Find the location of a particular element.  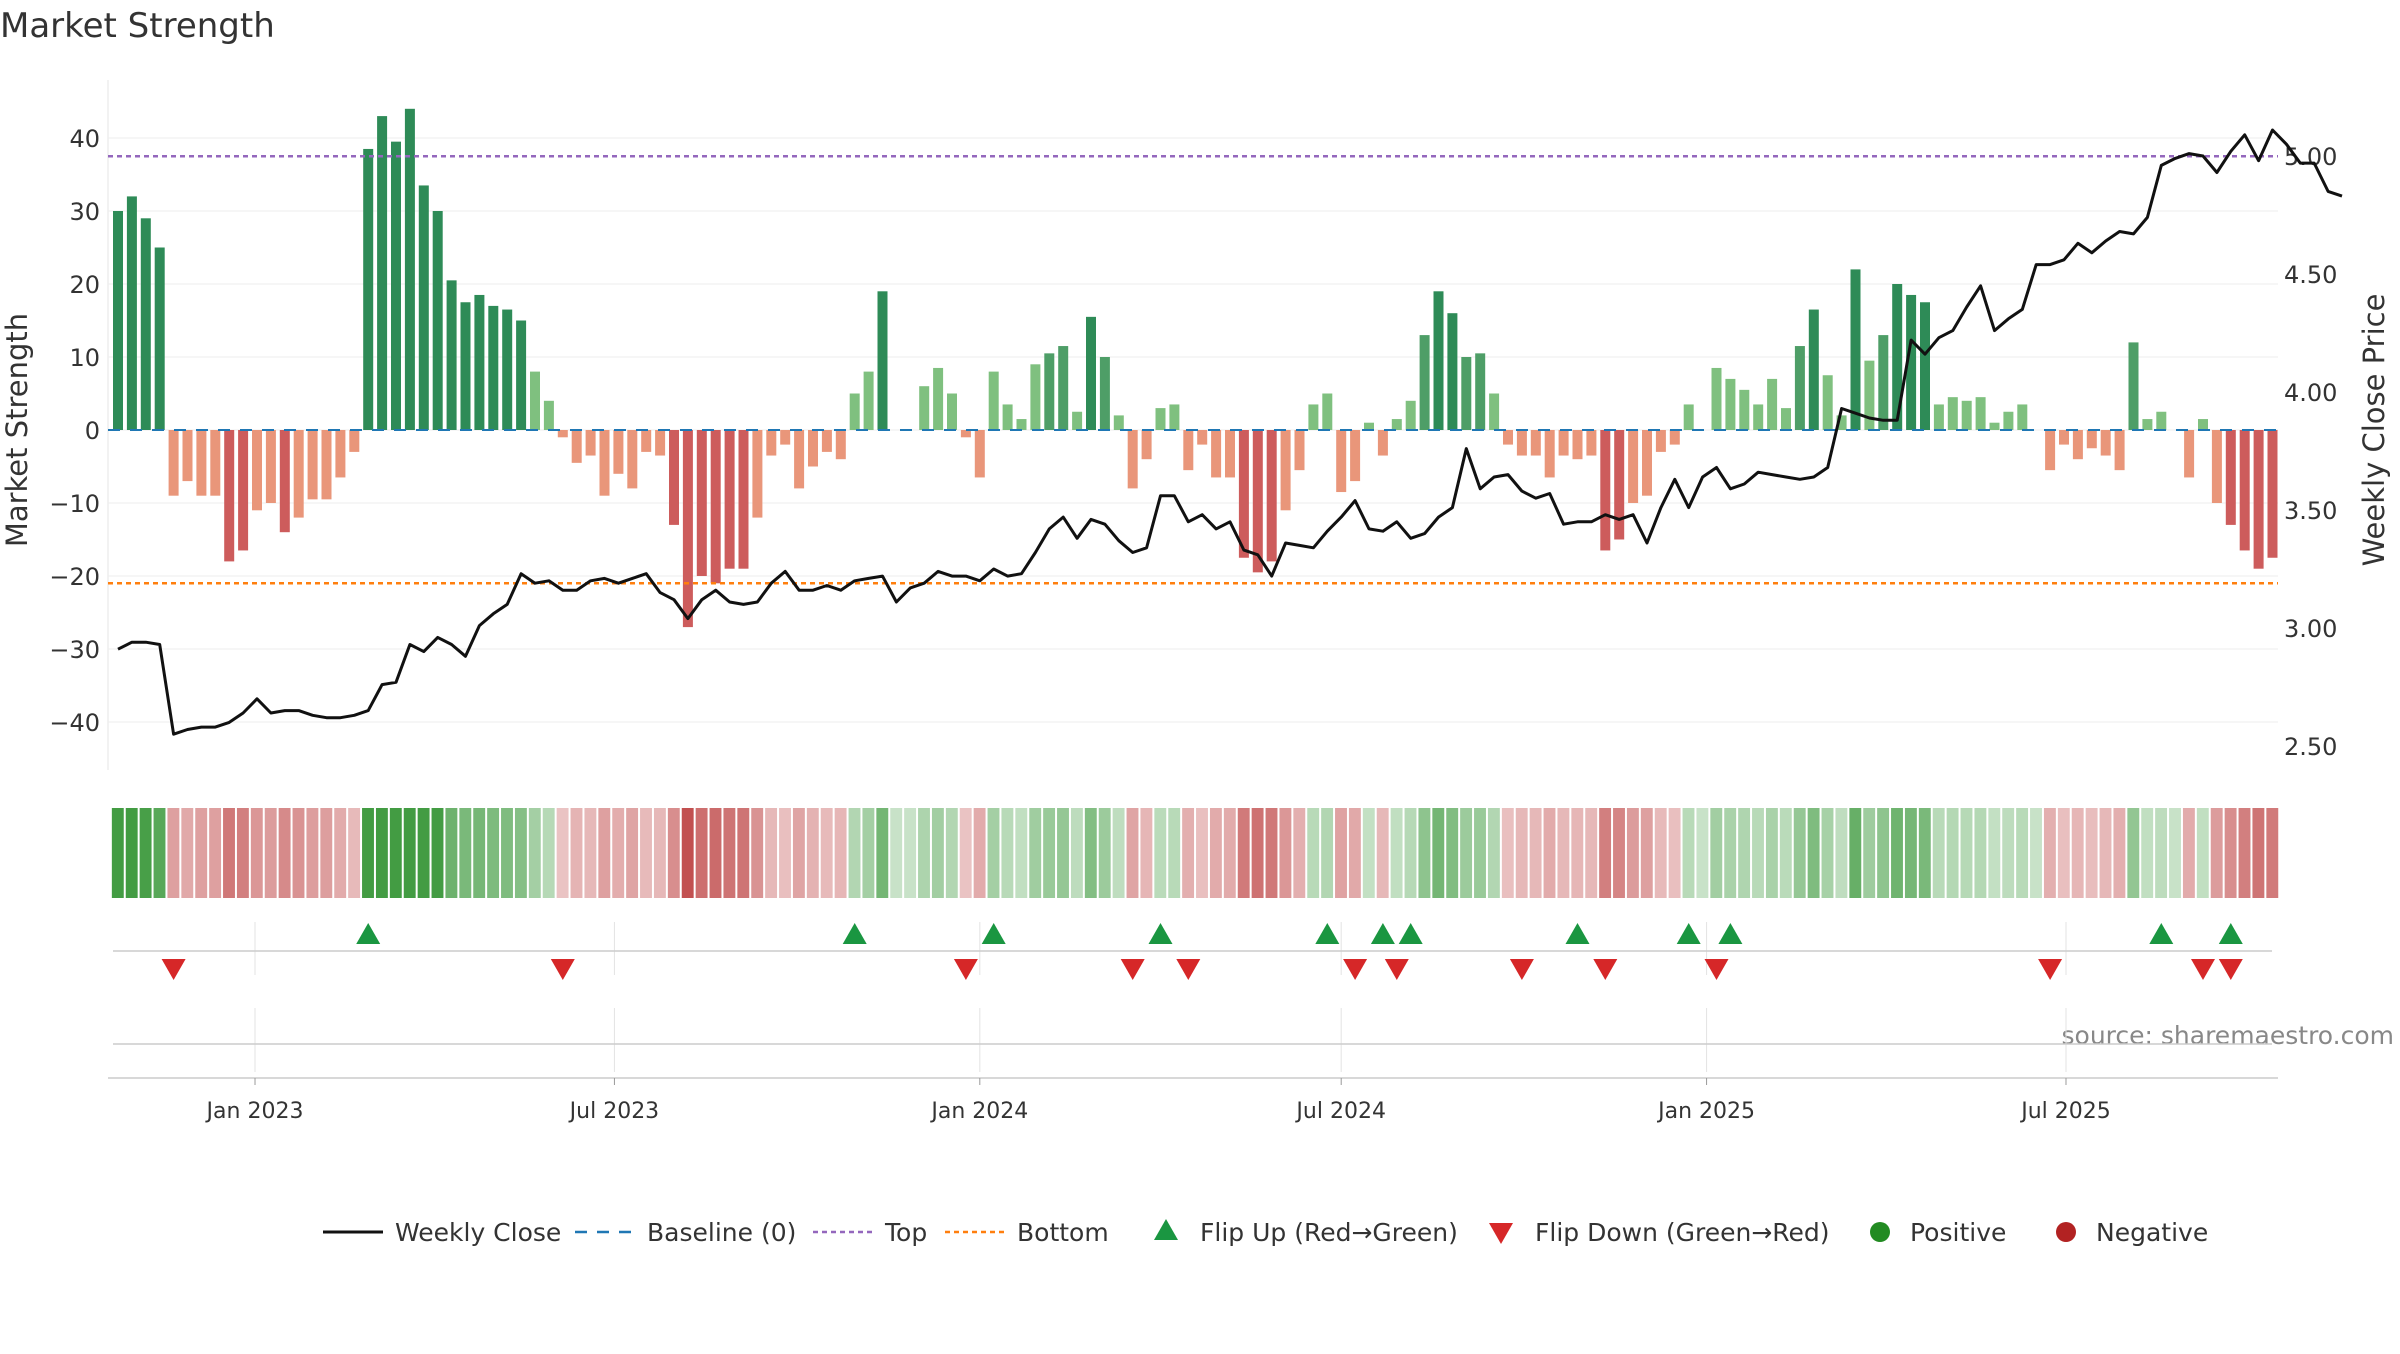

left-y-tick-label: −40 is located at coordinates (74, 723).